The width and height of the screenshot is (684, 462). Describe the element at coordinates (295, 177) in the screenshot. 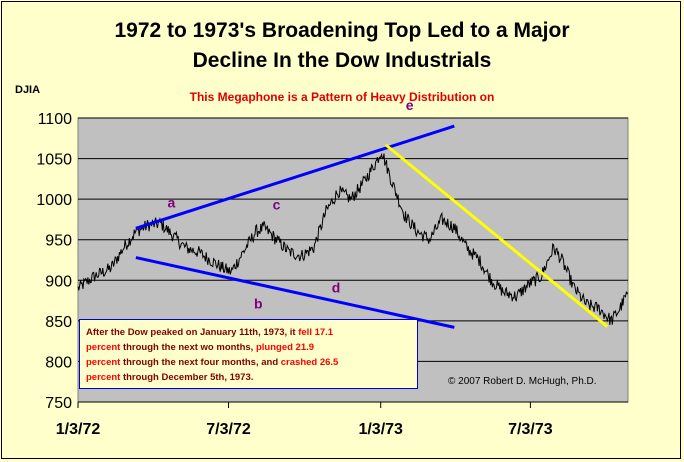

I see `upper-megaphone-line` at that location.